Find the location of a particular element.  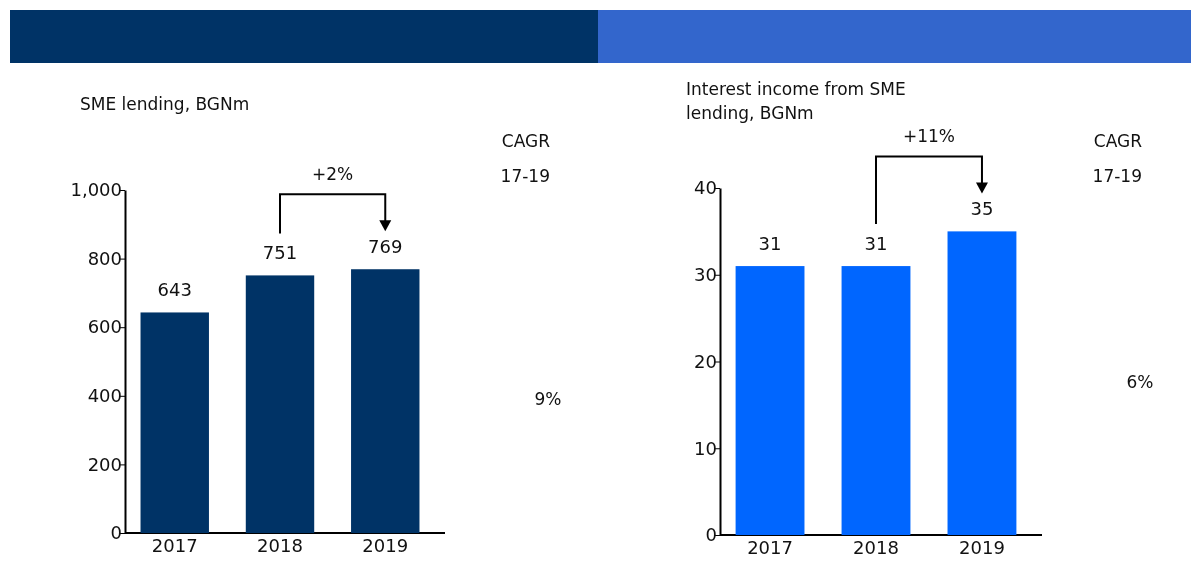

y-tick-label: 400 is located at coordinates (104, 396).